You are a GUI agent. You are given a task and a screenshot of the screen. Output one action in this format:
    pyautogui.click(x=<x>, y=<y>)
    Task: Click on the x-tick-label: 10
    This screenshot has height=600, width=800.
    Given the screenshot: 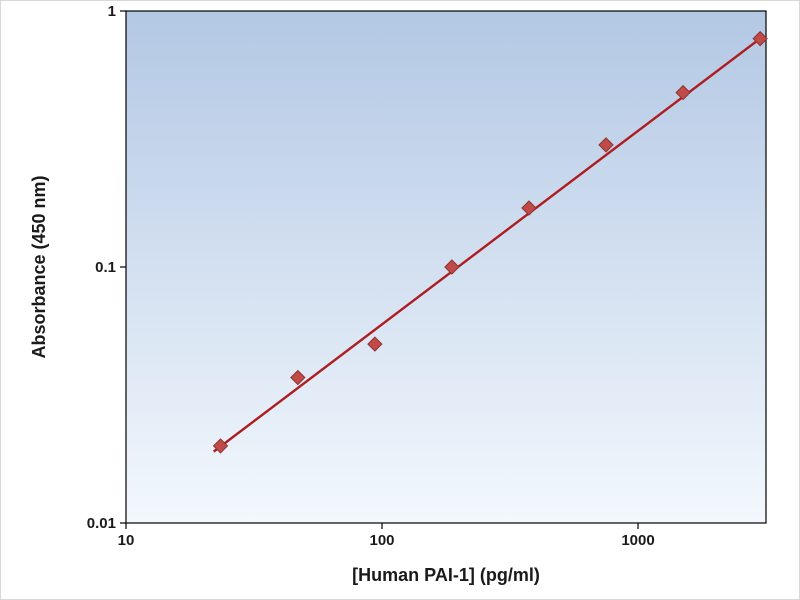 What is the action you would take?
    pyautogui.click(x=126, y=540)
    